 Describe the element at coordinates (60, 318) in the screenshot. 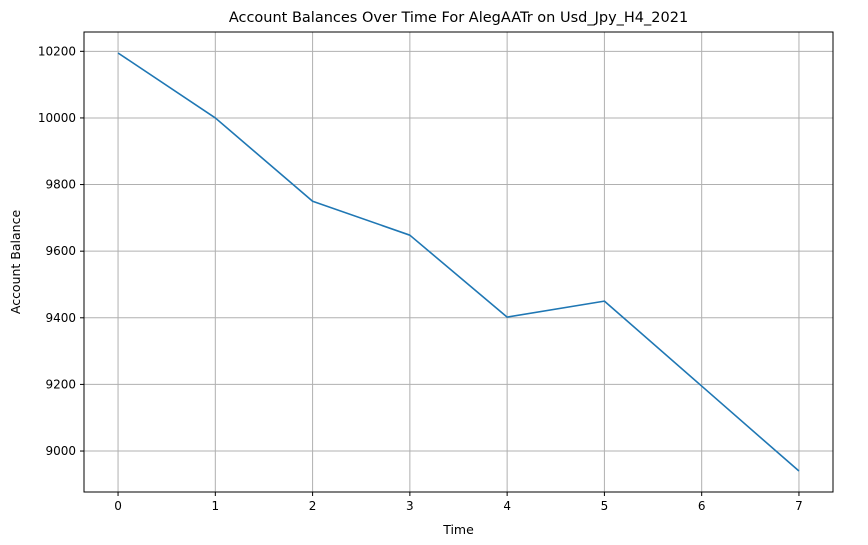

I see `y-tick-label: 9400` at that location.